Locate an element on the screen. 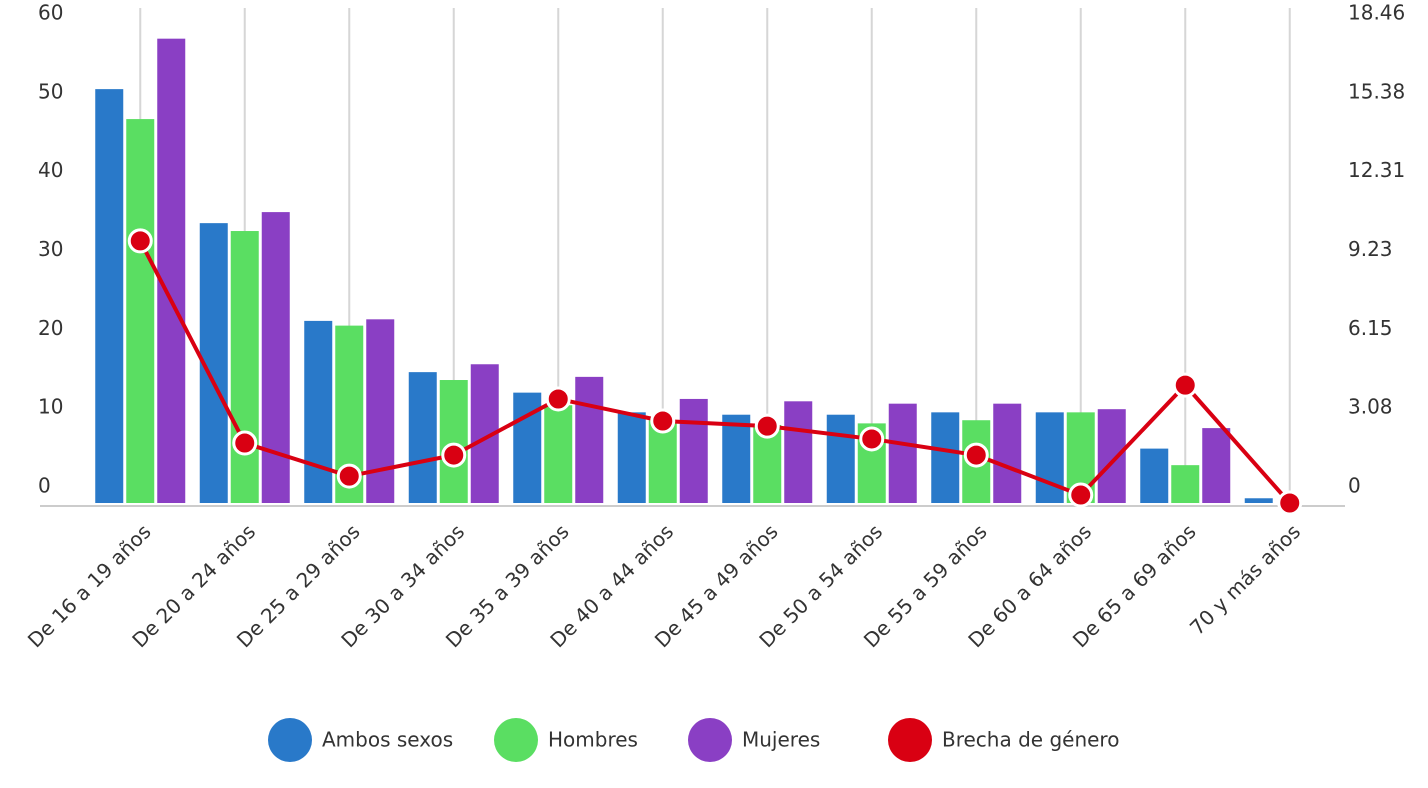 Image resolution: width=1428 pixels, height=788 pixels. y2-tick-label: 15.38 is located at coordinates (1376, 91).